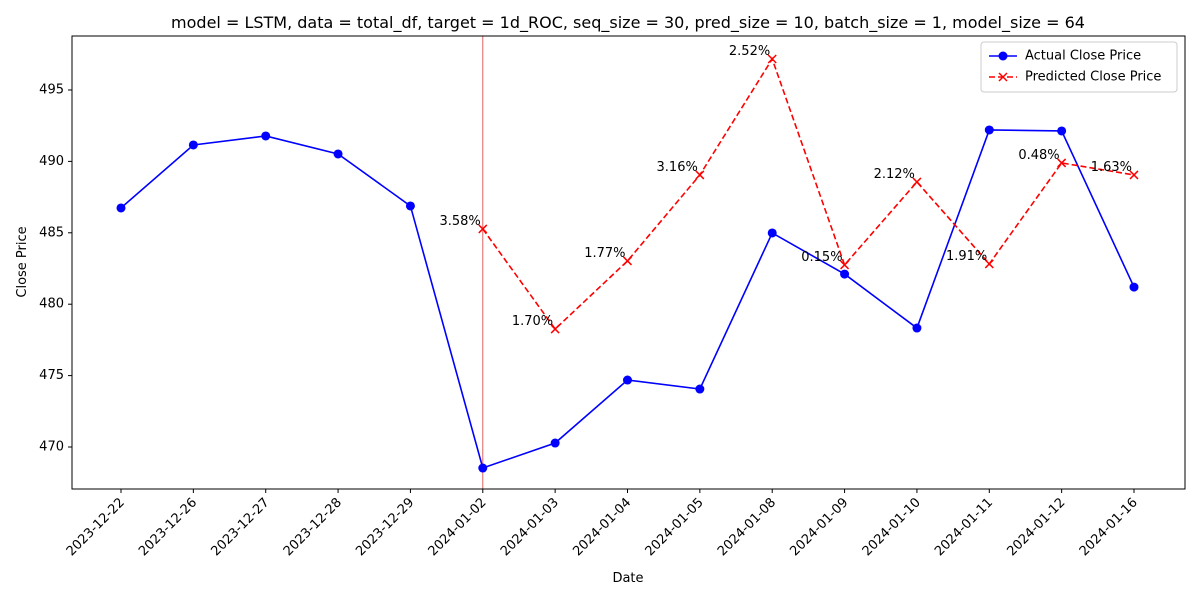  Describe the element at coordinates (385, 527) in the screenshot. I see `x-tick-label: 2023-12-29` at that location.